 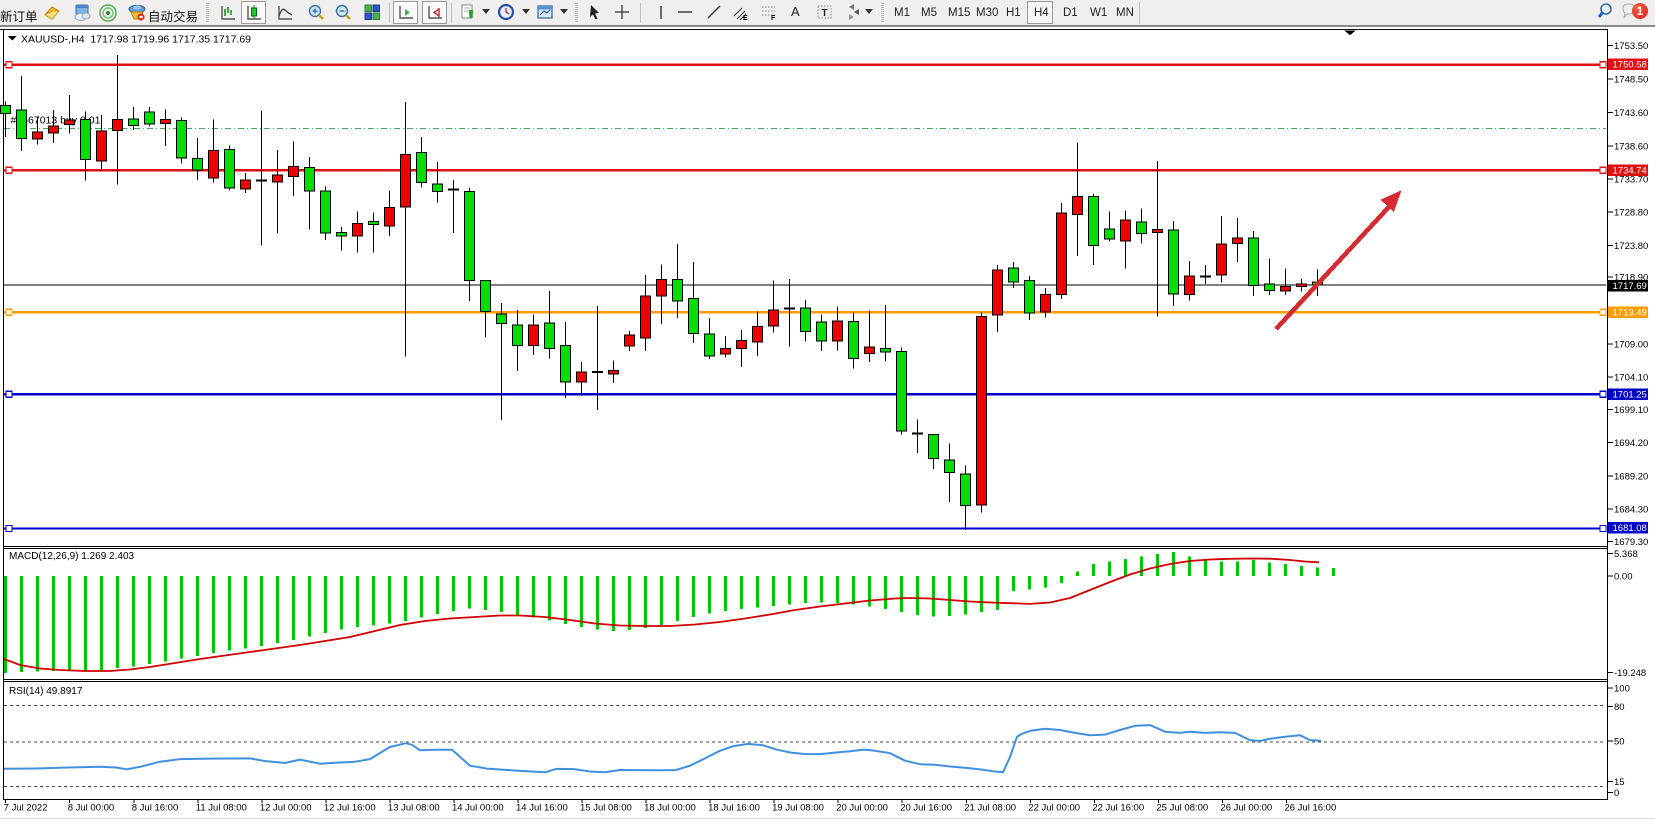 What do you see at coordinates (1630, 528) in the screenshot?
I see `svg-text: 1681.08` at bounding box center [1630, 528].